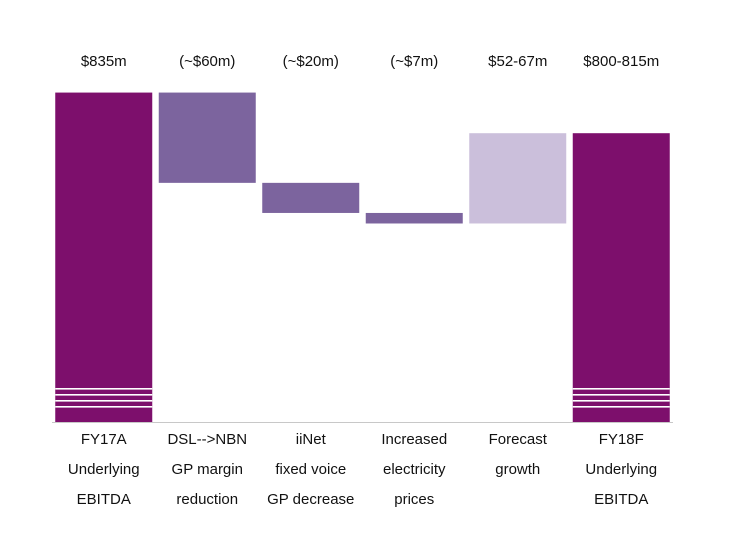  Describe the element at coordinates (414, 61) in the screenshot. I see `bar-value-label: (~$7m)` at that location.